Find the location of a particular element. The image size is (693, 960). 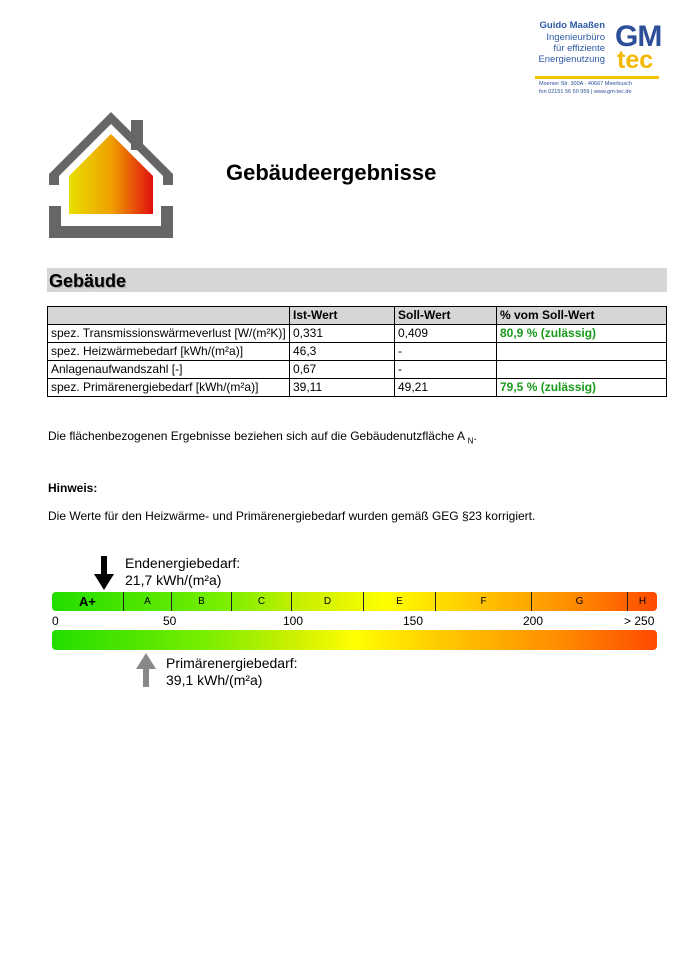

energy-class-b: B is located at coordinates (202, 601).